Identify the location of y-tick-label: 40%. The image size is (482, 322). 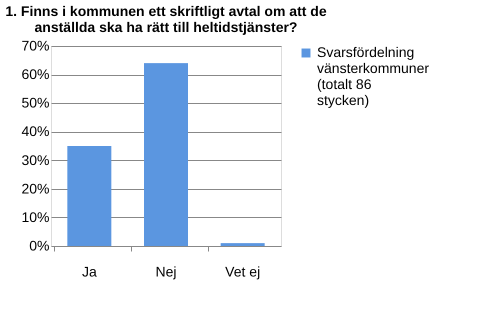
(35, 131).